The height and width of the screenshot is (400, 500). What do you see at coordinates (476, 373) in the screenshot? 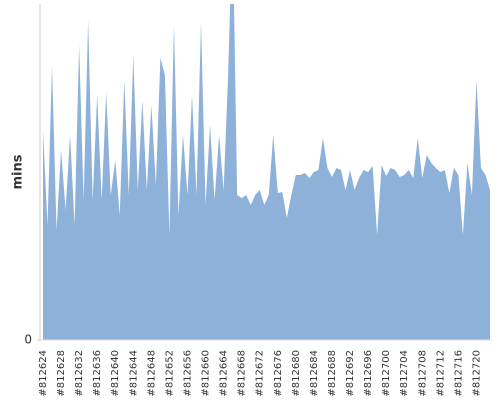
I see `x-tick-label: #812720` at bounding box center [476, 373].